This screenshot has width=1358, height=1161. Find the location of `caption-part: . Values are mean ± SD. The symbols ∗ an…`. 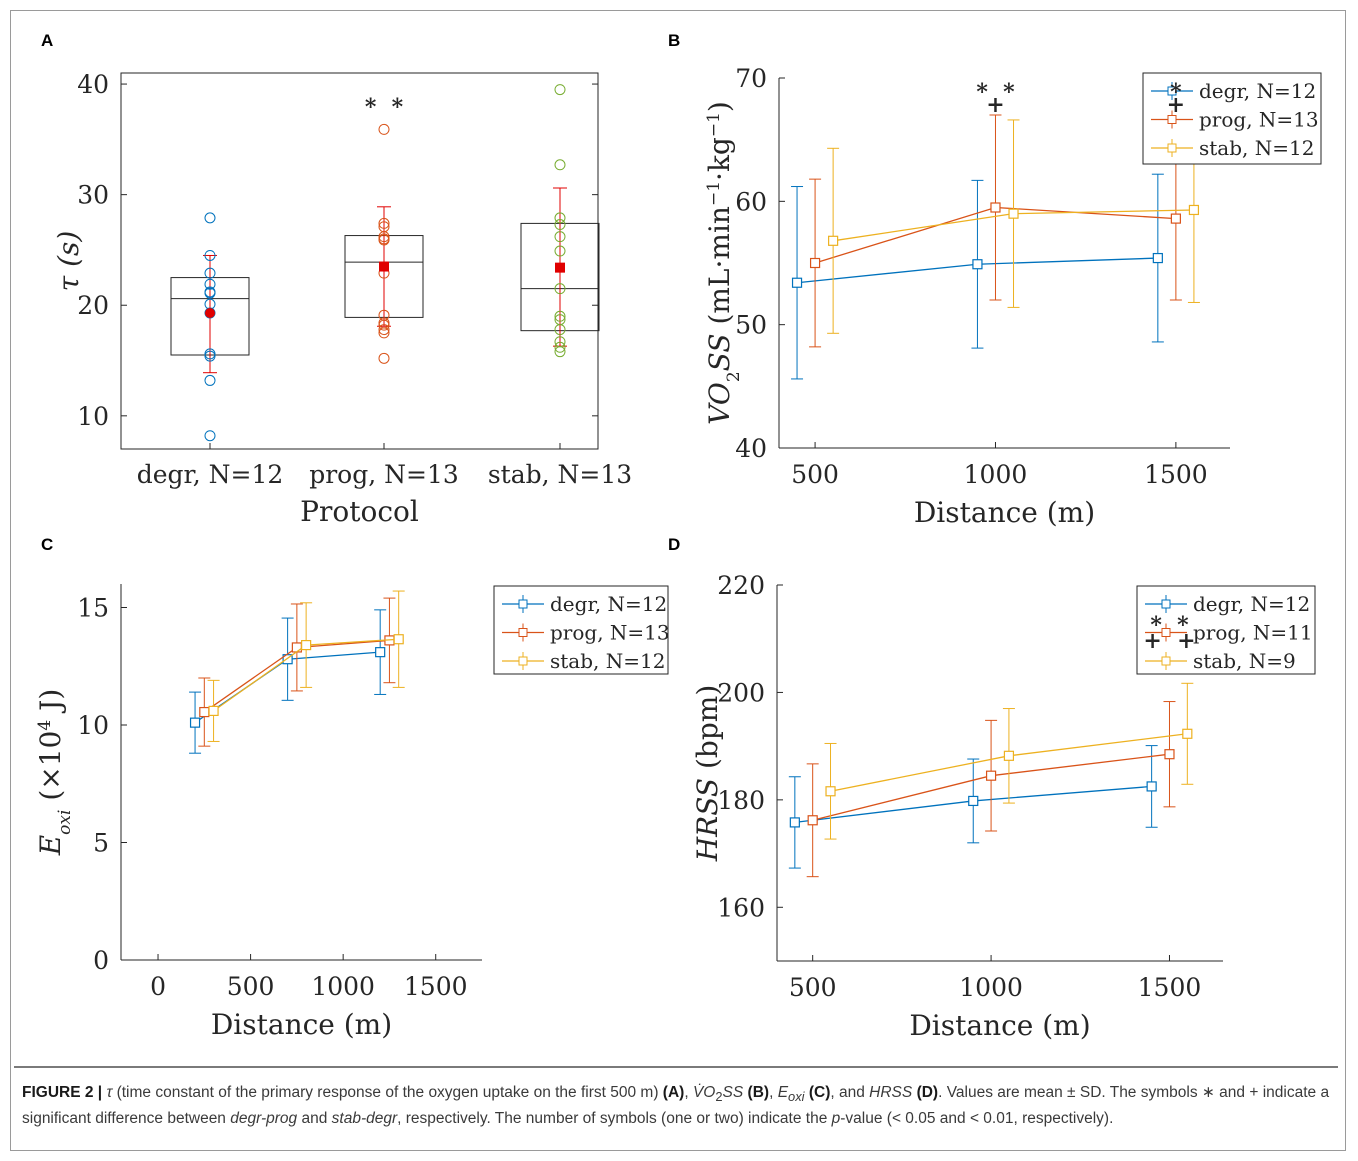

caption-part: . Values are mean ± SD. The symbols ∗ an… is located at coordinates (676, 1106).